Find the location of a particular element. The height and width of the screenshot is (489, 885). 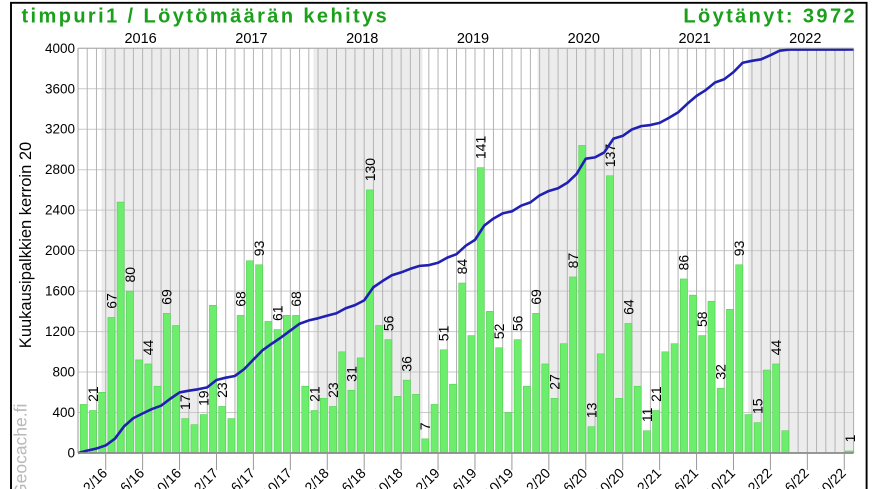

svg-text: 130 is located at coordinates (370, 170).